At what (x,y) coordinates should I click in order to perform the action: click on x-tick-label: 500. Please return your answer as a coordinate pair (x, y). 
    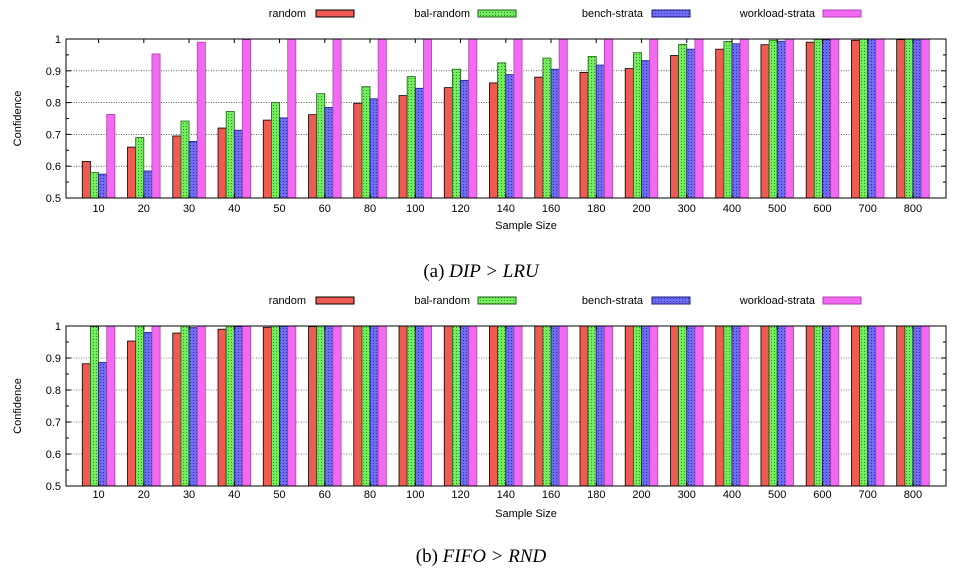
    Looking at the image, I should click on (777, 495).